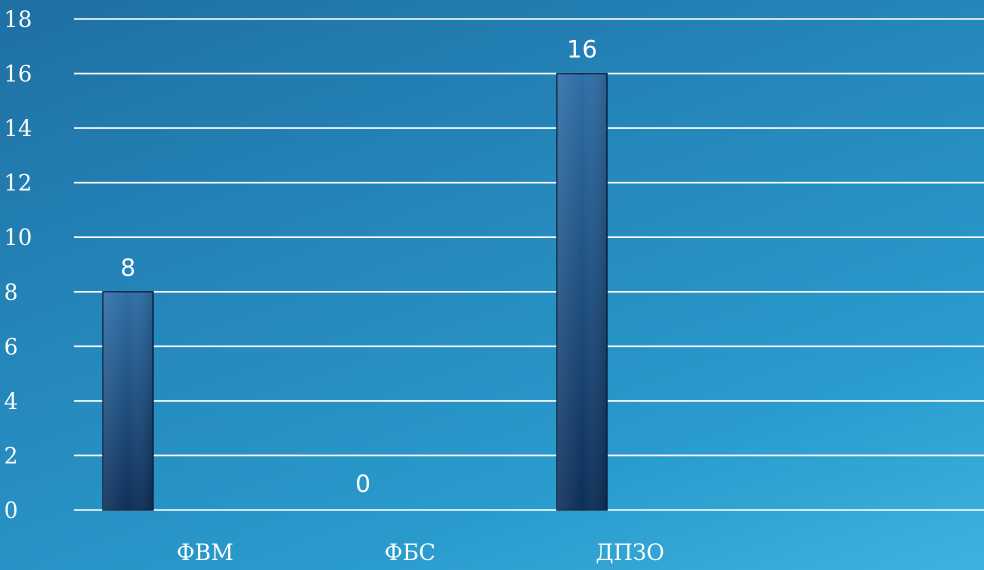  What do you see at coordinates (362, 484) in the screenshot?
I see `data-label-2: 0` at bounding box center [362, 484].